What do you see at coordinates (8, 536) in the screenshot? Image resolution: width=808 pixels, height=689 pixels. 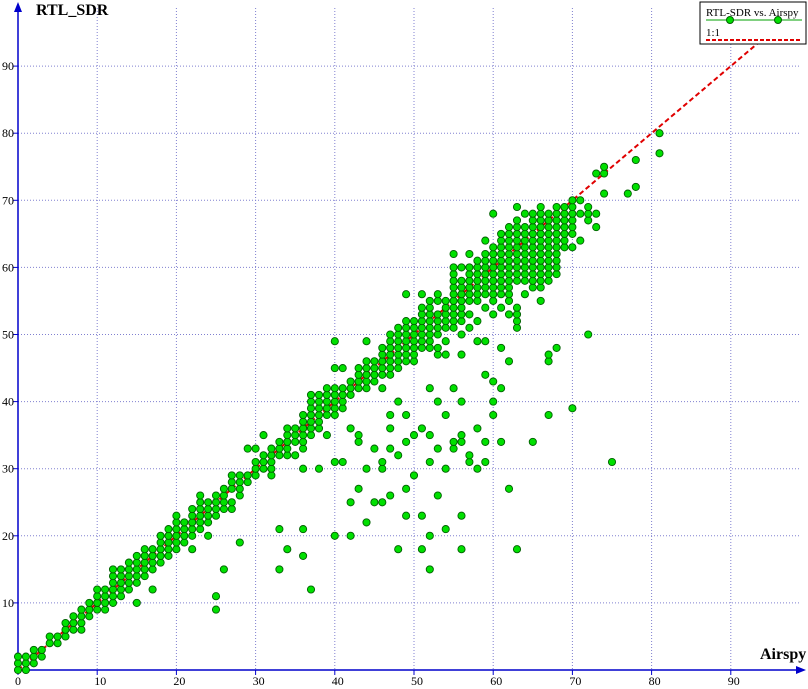 I see `y-tick-label: 20` at bounding box center [8, 536].